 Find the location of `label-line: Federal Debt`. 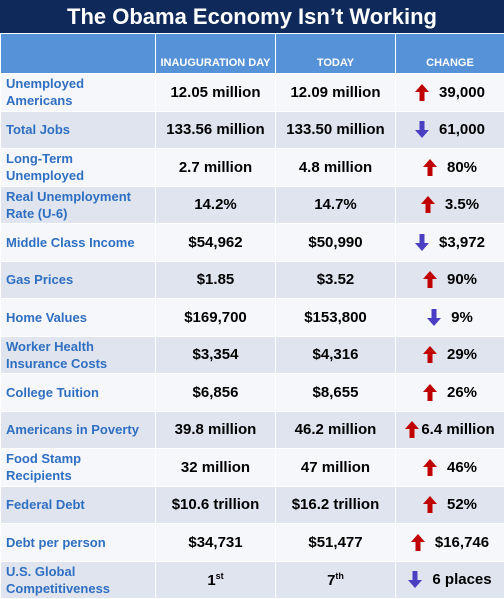

label-line: Federal Debt is located at coordinates (80, 504).